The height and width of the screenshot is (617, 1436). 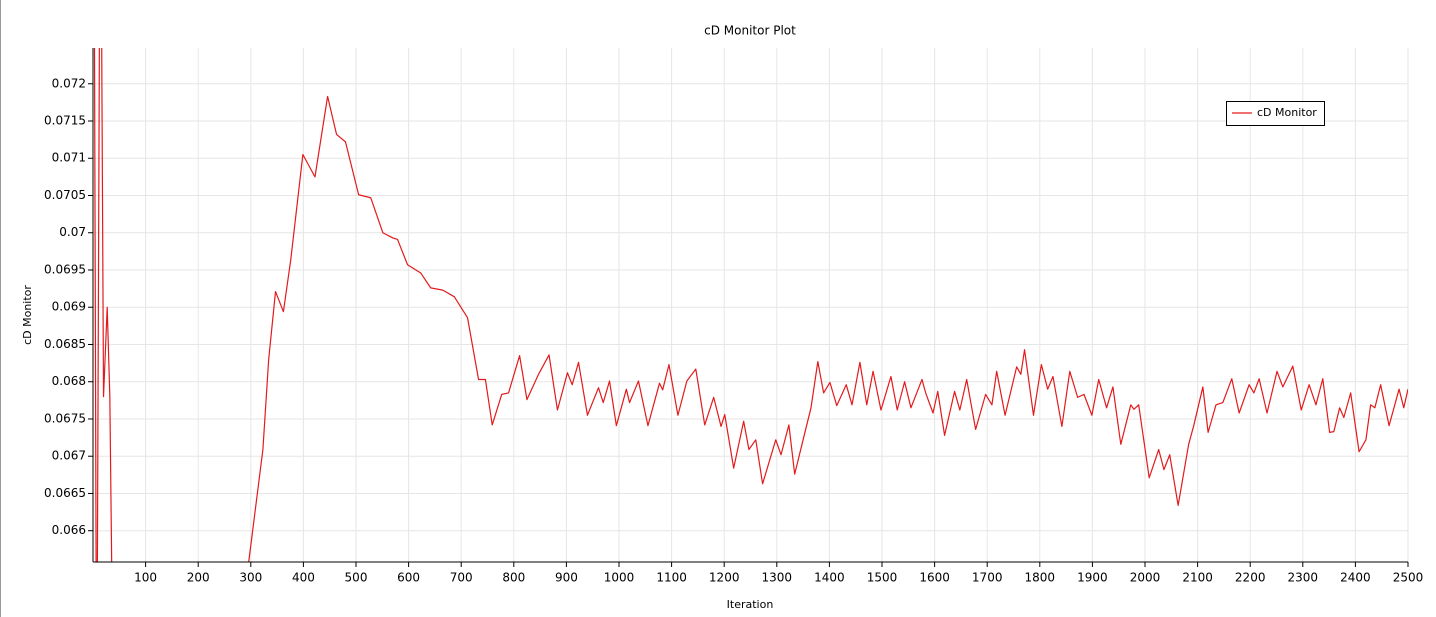 I want to click on x-tick-label: 2100, so click(x=1197, y=578).